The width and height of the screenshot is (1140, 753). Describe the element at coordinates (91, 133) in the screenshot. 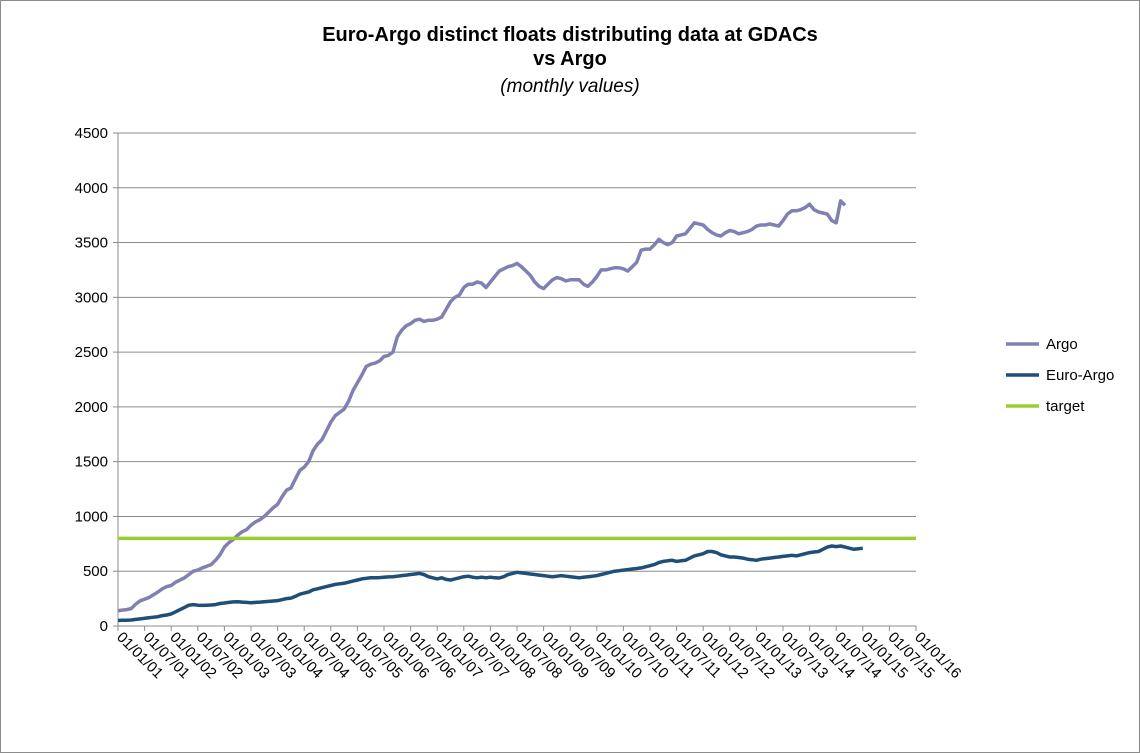

I see `y-tick-label: 4500` at that location.